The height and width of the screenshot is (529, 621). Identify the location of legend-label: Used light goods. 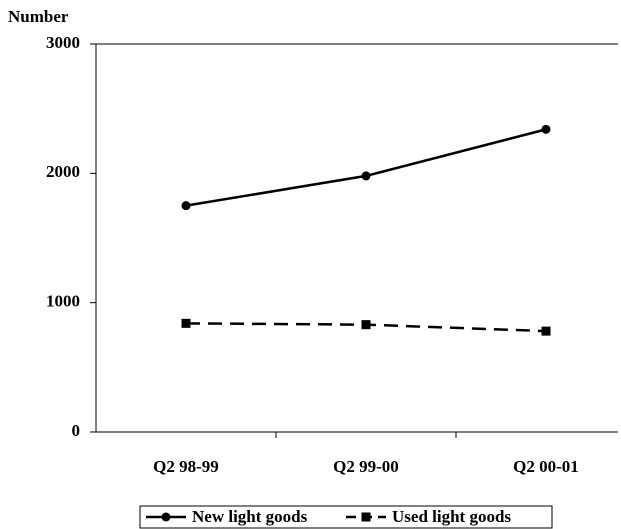
(451, 516).